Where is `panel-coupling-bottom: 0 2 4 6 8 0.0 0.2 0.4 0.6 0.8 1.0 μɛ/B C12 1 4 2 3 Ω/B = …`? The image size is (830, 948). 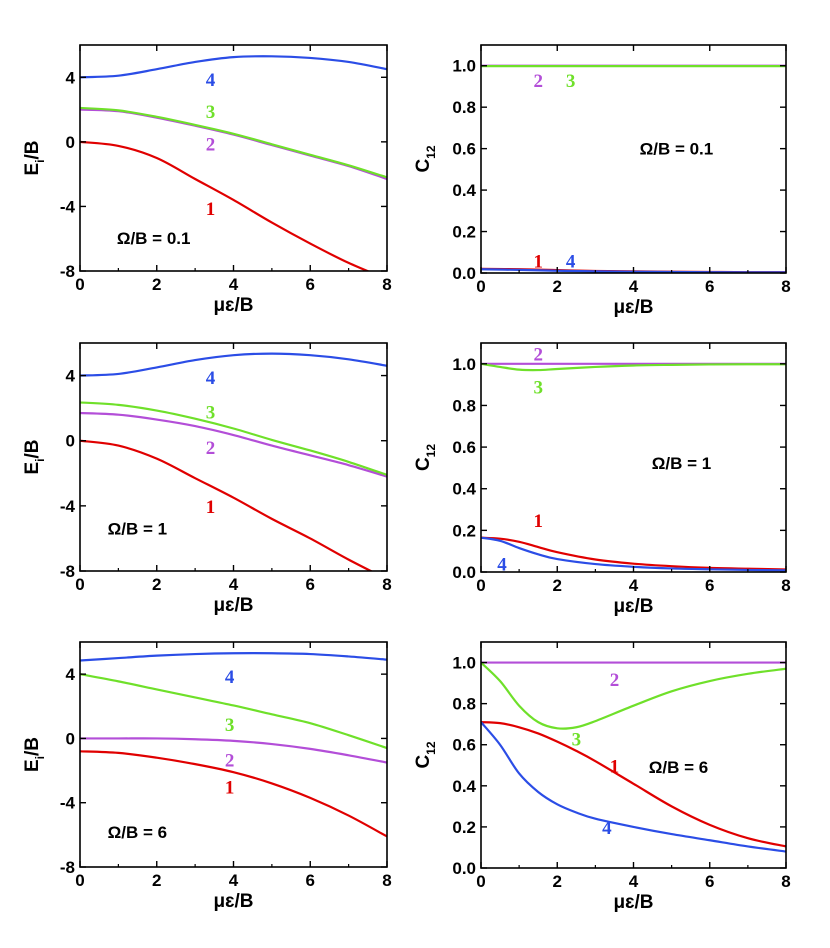 panel-coupling-bottom: 0 2 4 6 8 0.0 0.2 0.4 0.6 0.8 1.0 μɛ/B C12 1 4 2 3 Ω/B = … is located at coordinates (602, 777).